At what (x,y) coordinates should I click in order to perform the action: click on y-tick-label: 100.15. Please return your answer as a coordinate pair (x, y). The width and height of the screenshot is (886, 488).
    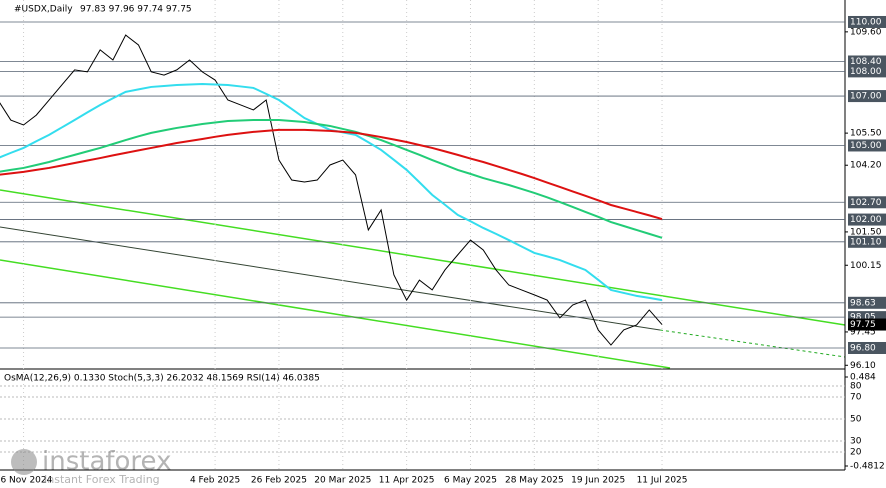
    Looking at the image, I should click on (866, 266).